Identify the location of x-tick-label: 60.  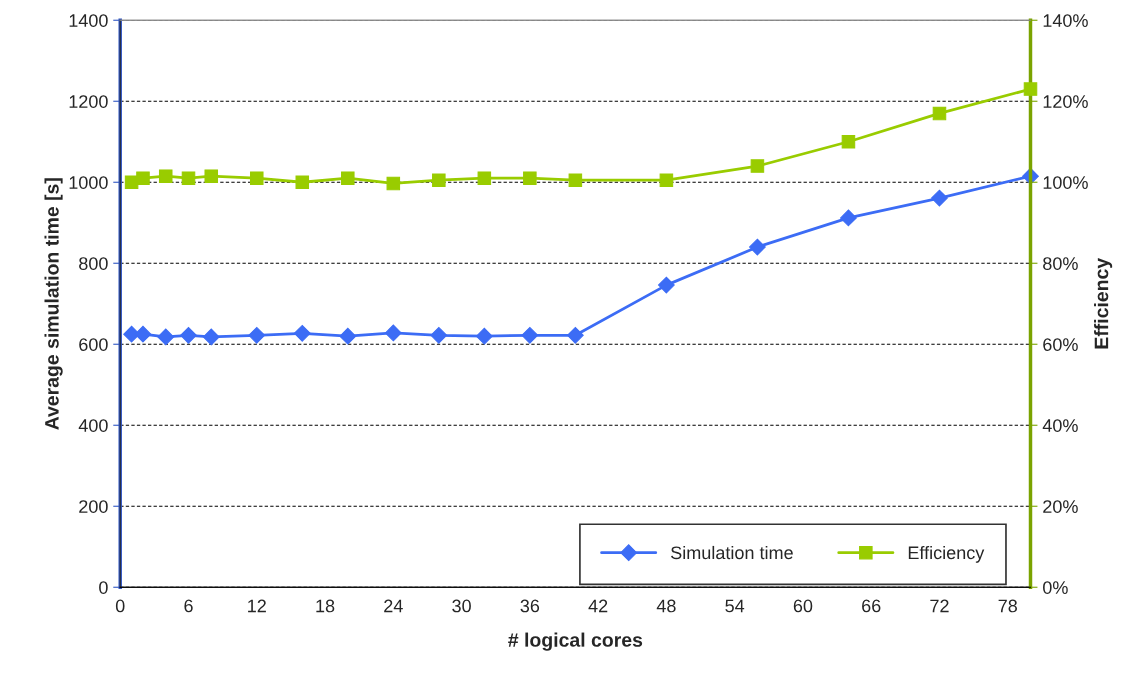
(803, 606).